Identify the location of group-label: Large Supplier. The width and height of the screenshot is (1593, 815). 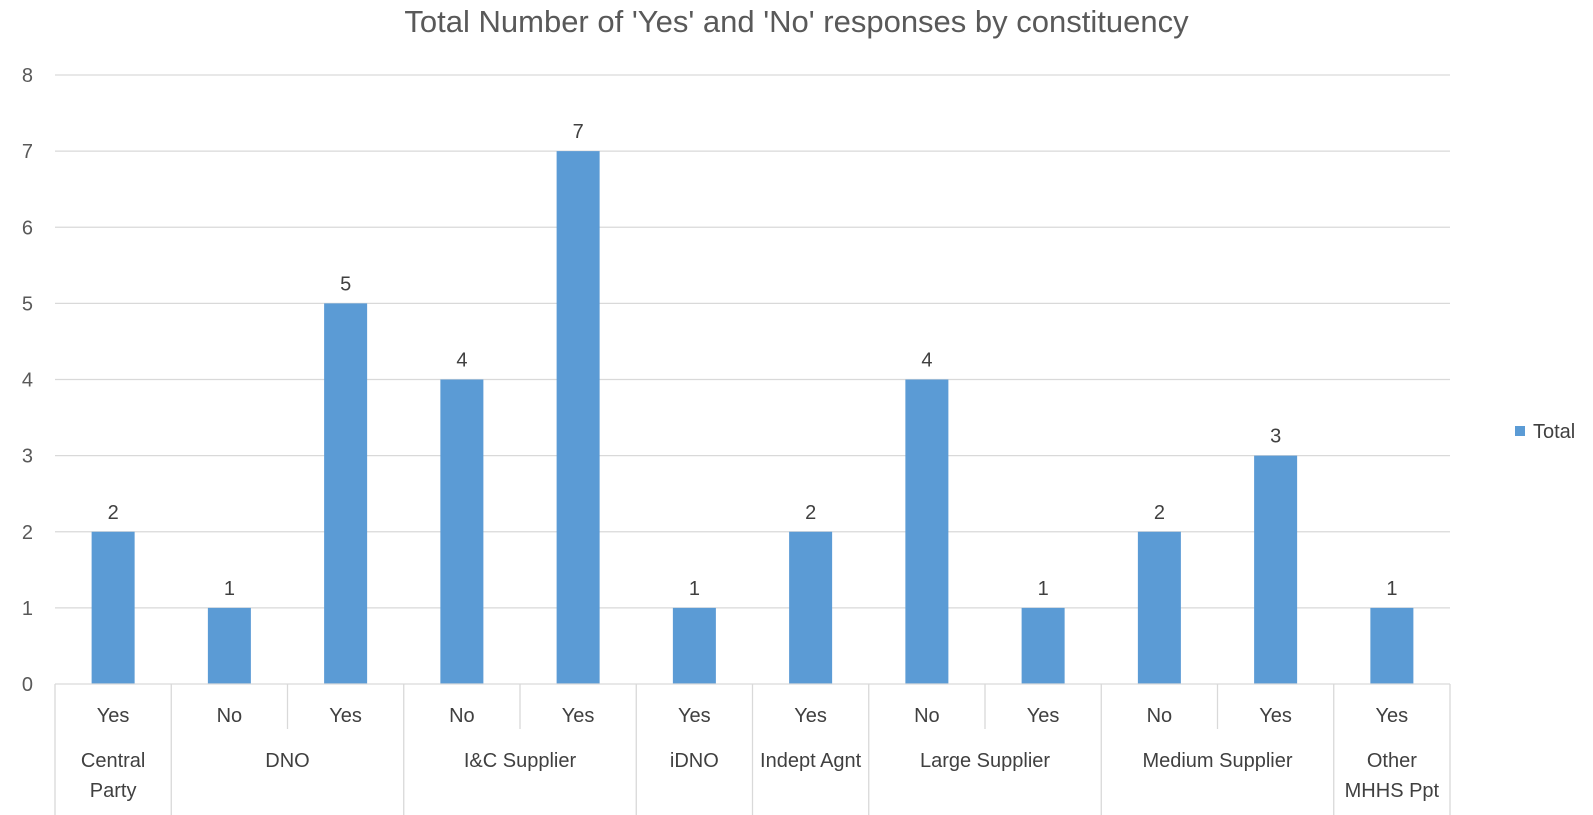
(985, 761).